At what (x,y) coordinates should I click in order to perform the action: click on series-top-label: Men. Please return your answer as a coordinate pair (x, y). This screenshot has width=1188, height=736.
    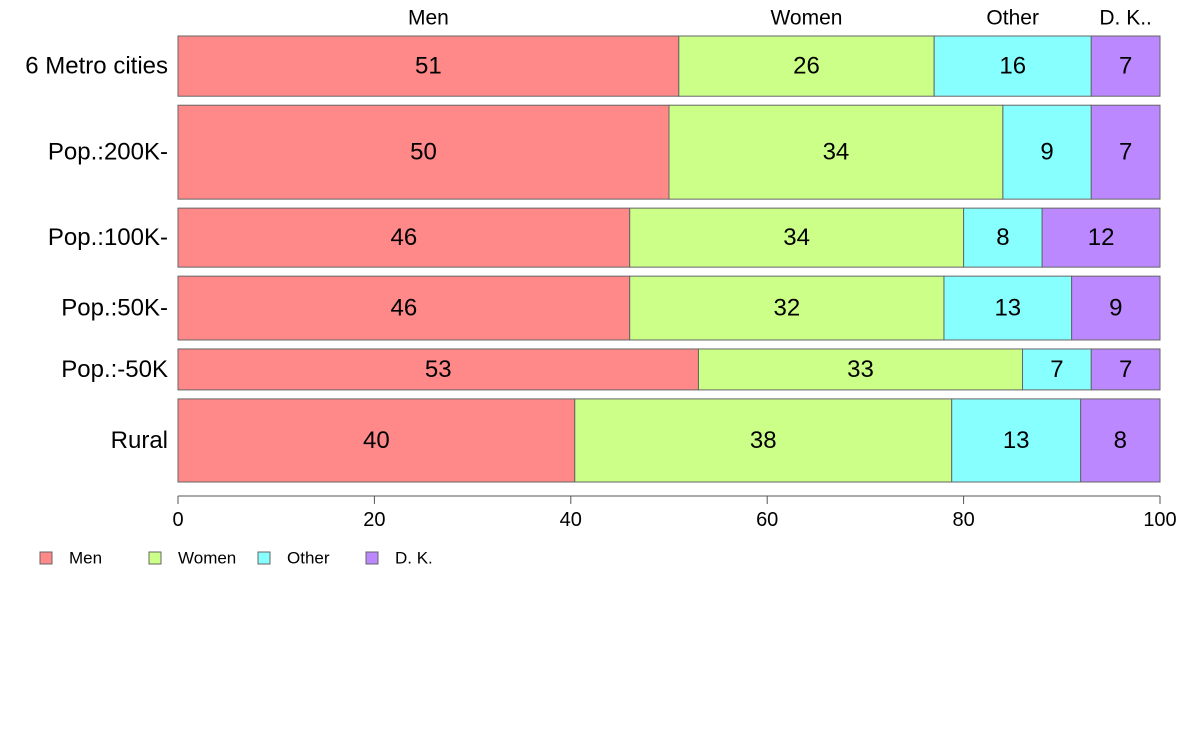
    Looking at the image, I should click on (428, 18).